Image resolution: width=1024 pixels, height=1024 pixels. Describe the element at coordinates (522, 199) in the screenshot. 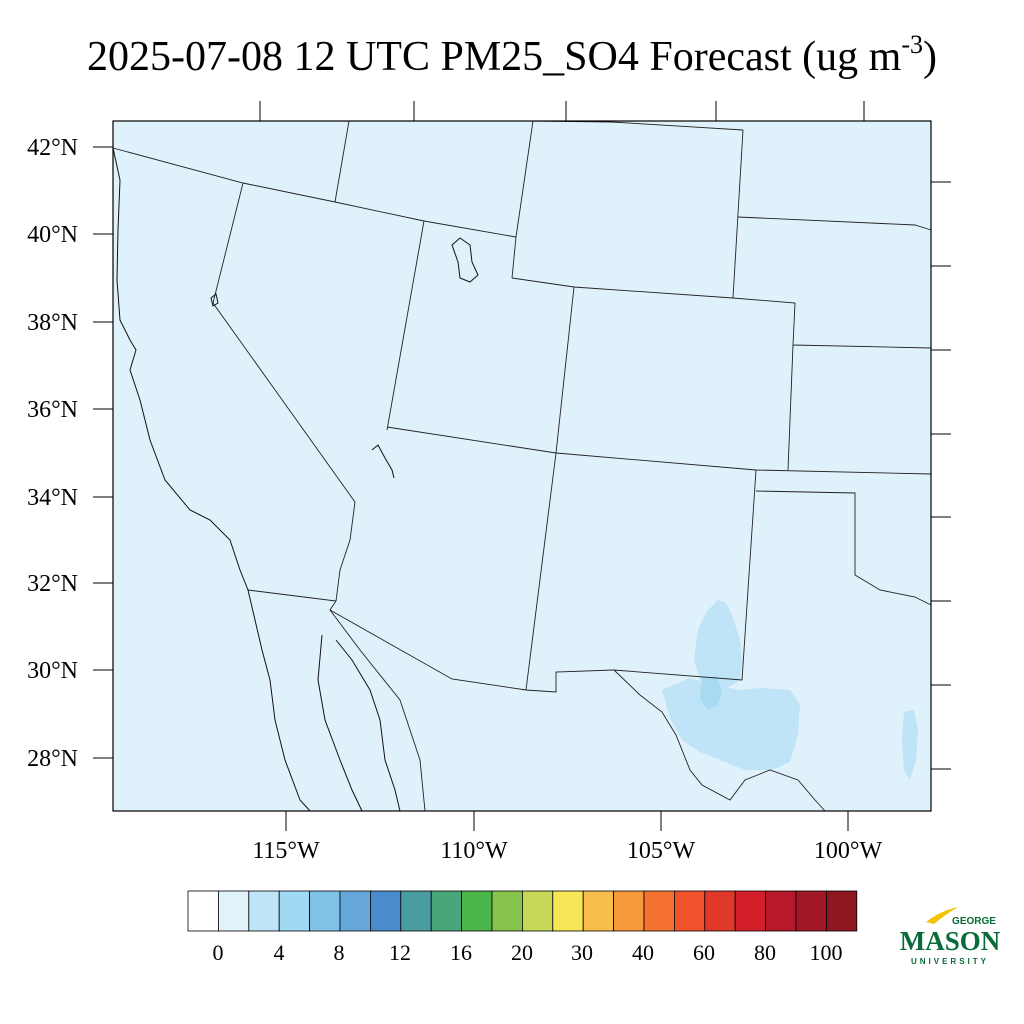

I see `border-wyoming-west` at that location.